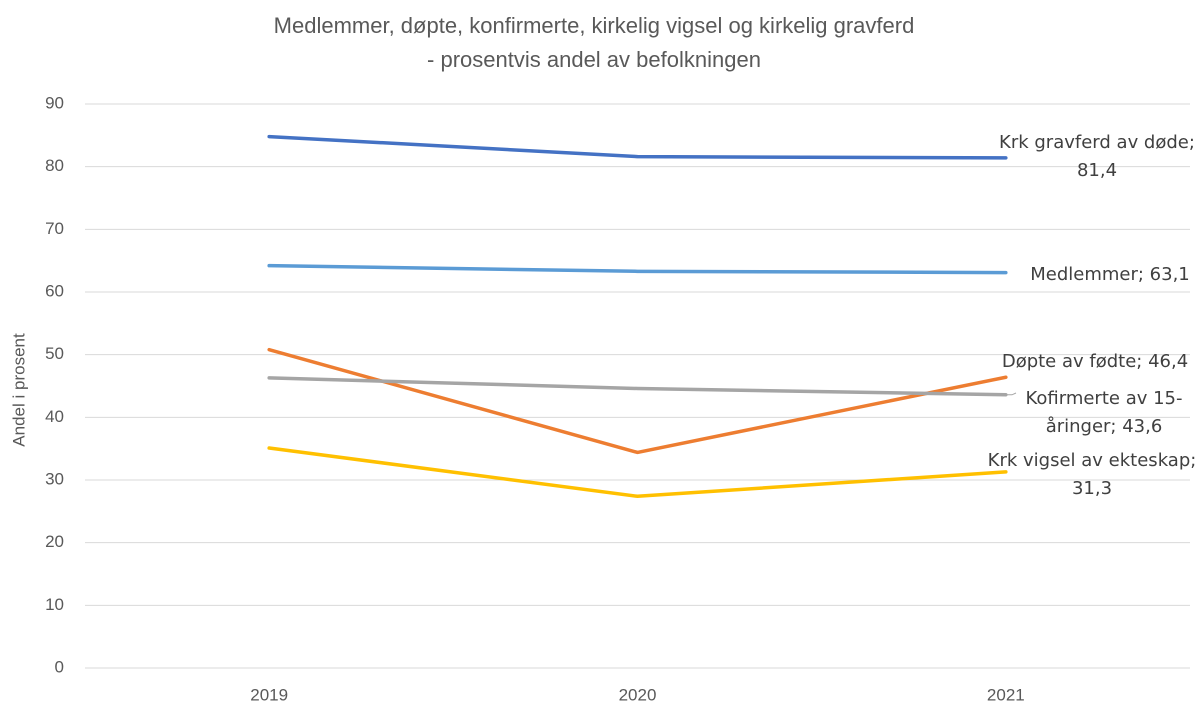 This screenshot has width=1203, height=709. I want to click on y-tick-label: 0, so click(59, 666).